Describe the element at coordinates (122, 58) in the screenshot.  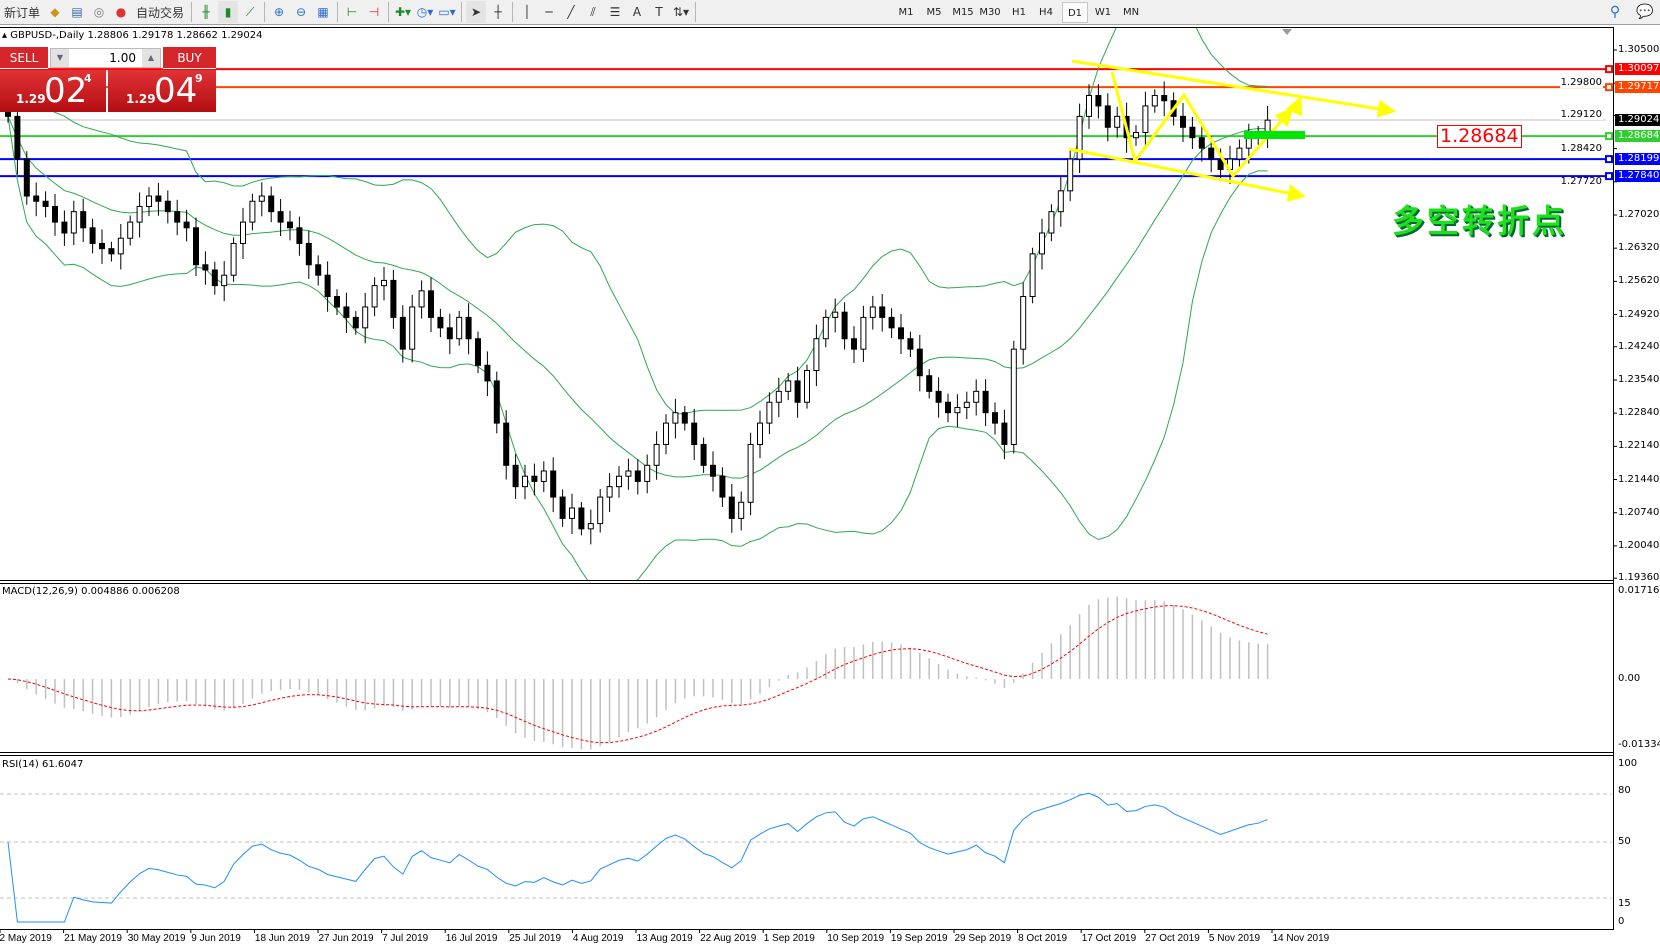
I see `lot-size-value: 1.00` at that location.